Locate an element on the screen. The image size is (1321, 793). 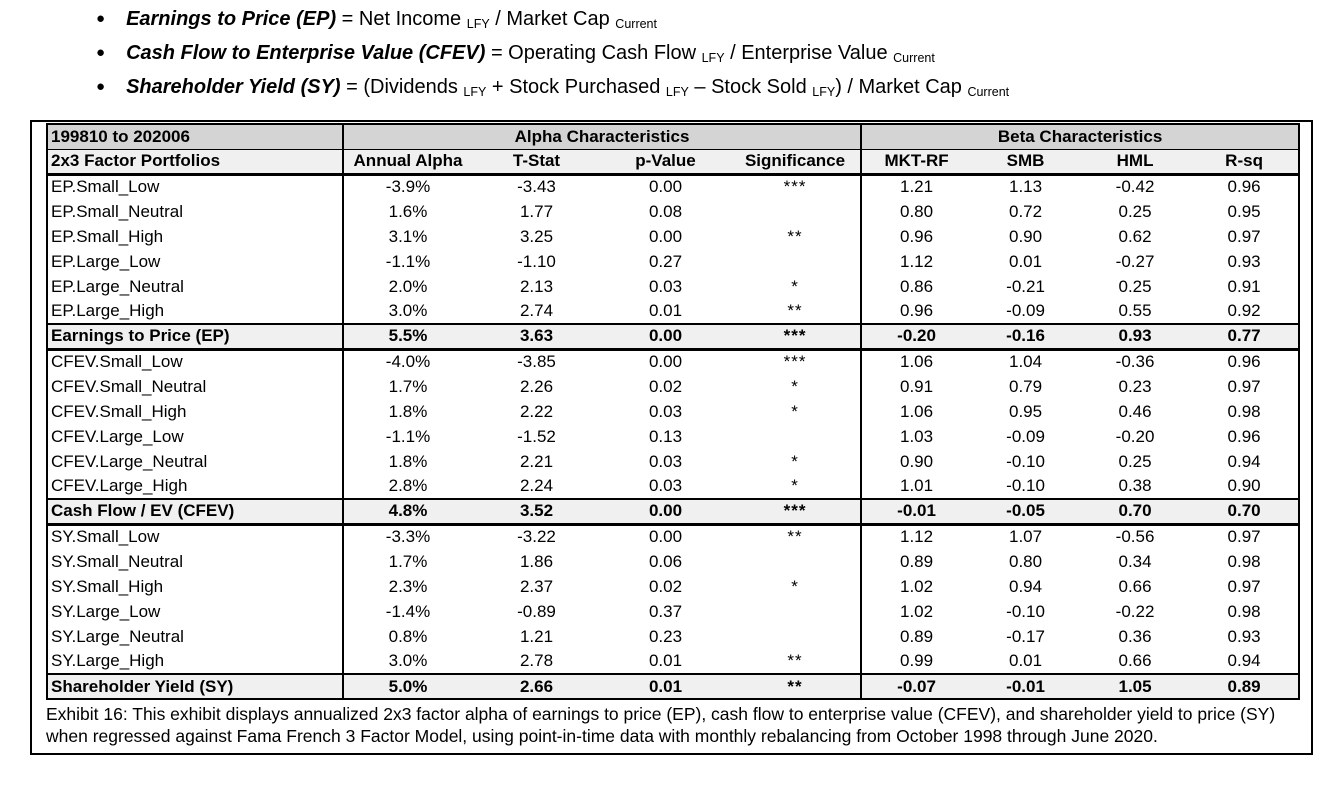
smb-cell: -0.10 is located at coordinates (1026, 486).